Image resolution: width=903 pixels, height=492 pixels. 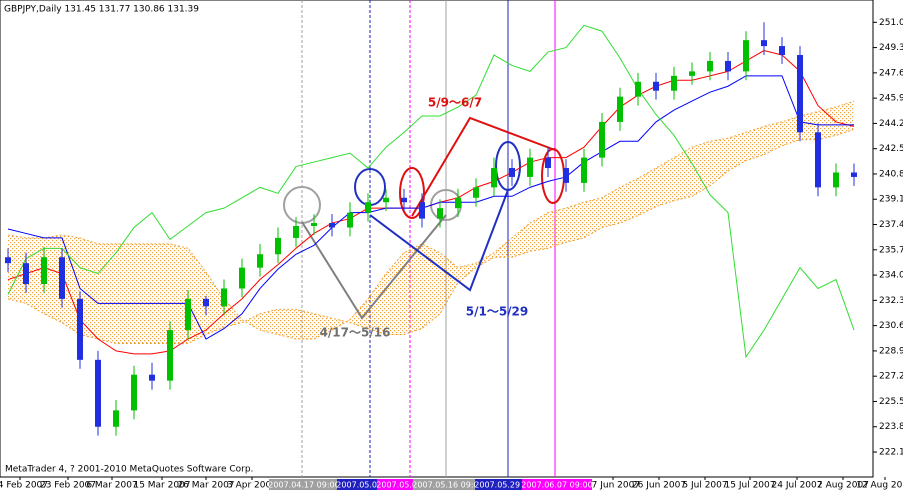 I want to click on y-tick-label: 235.70, so click(x=891, y=250).